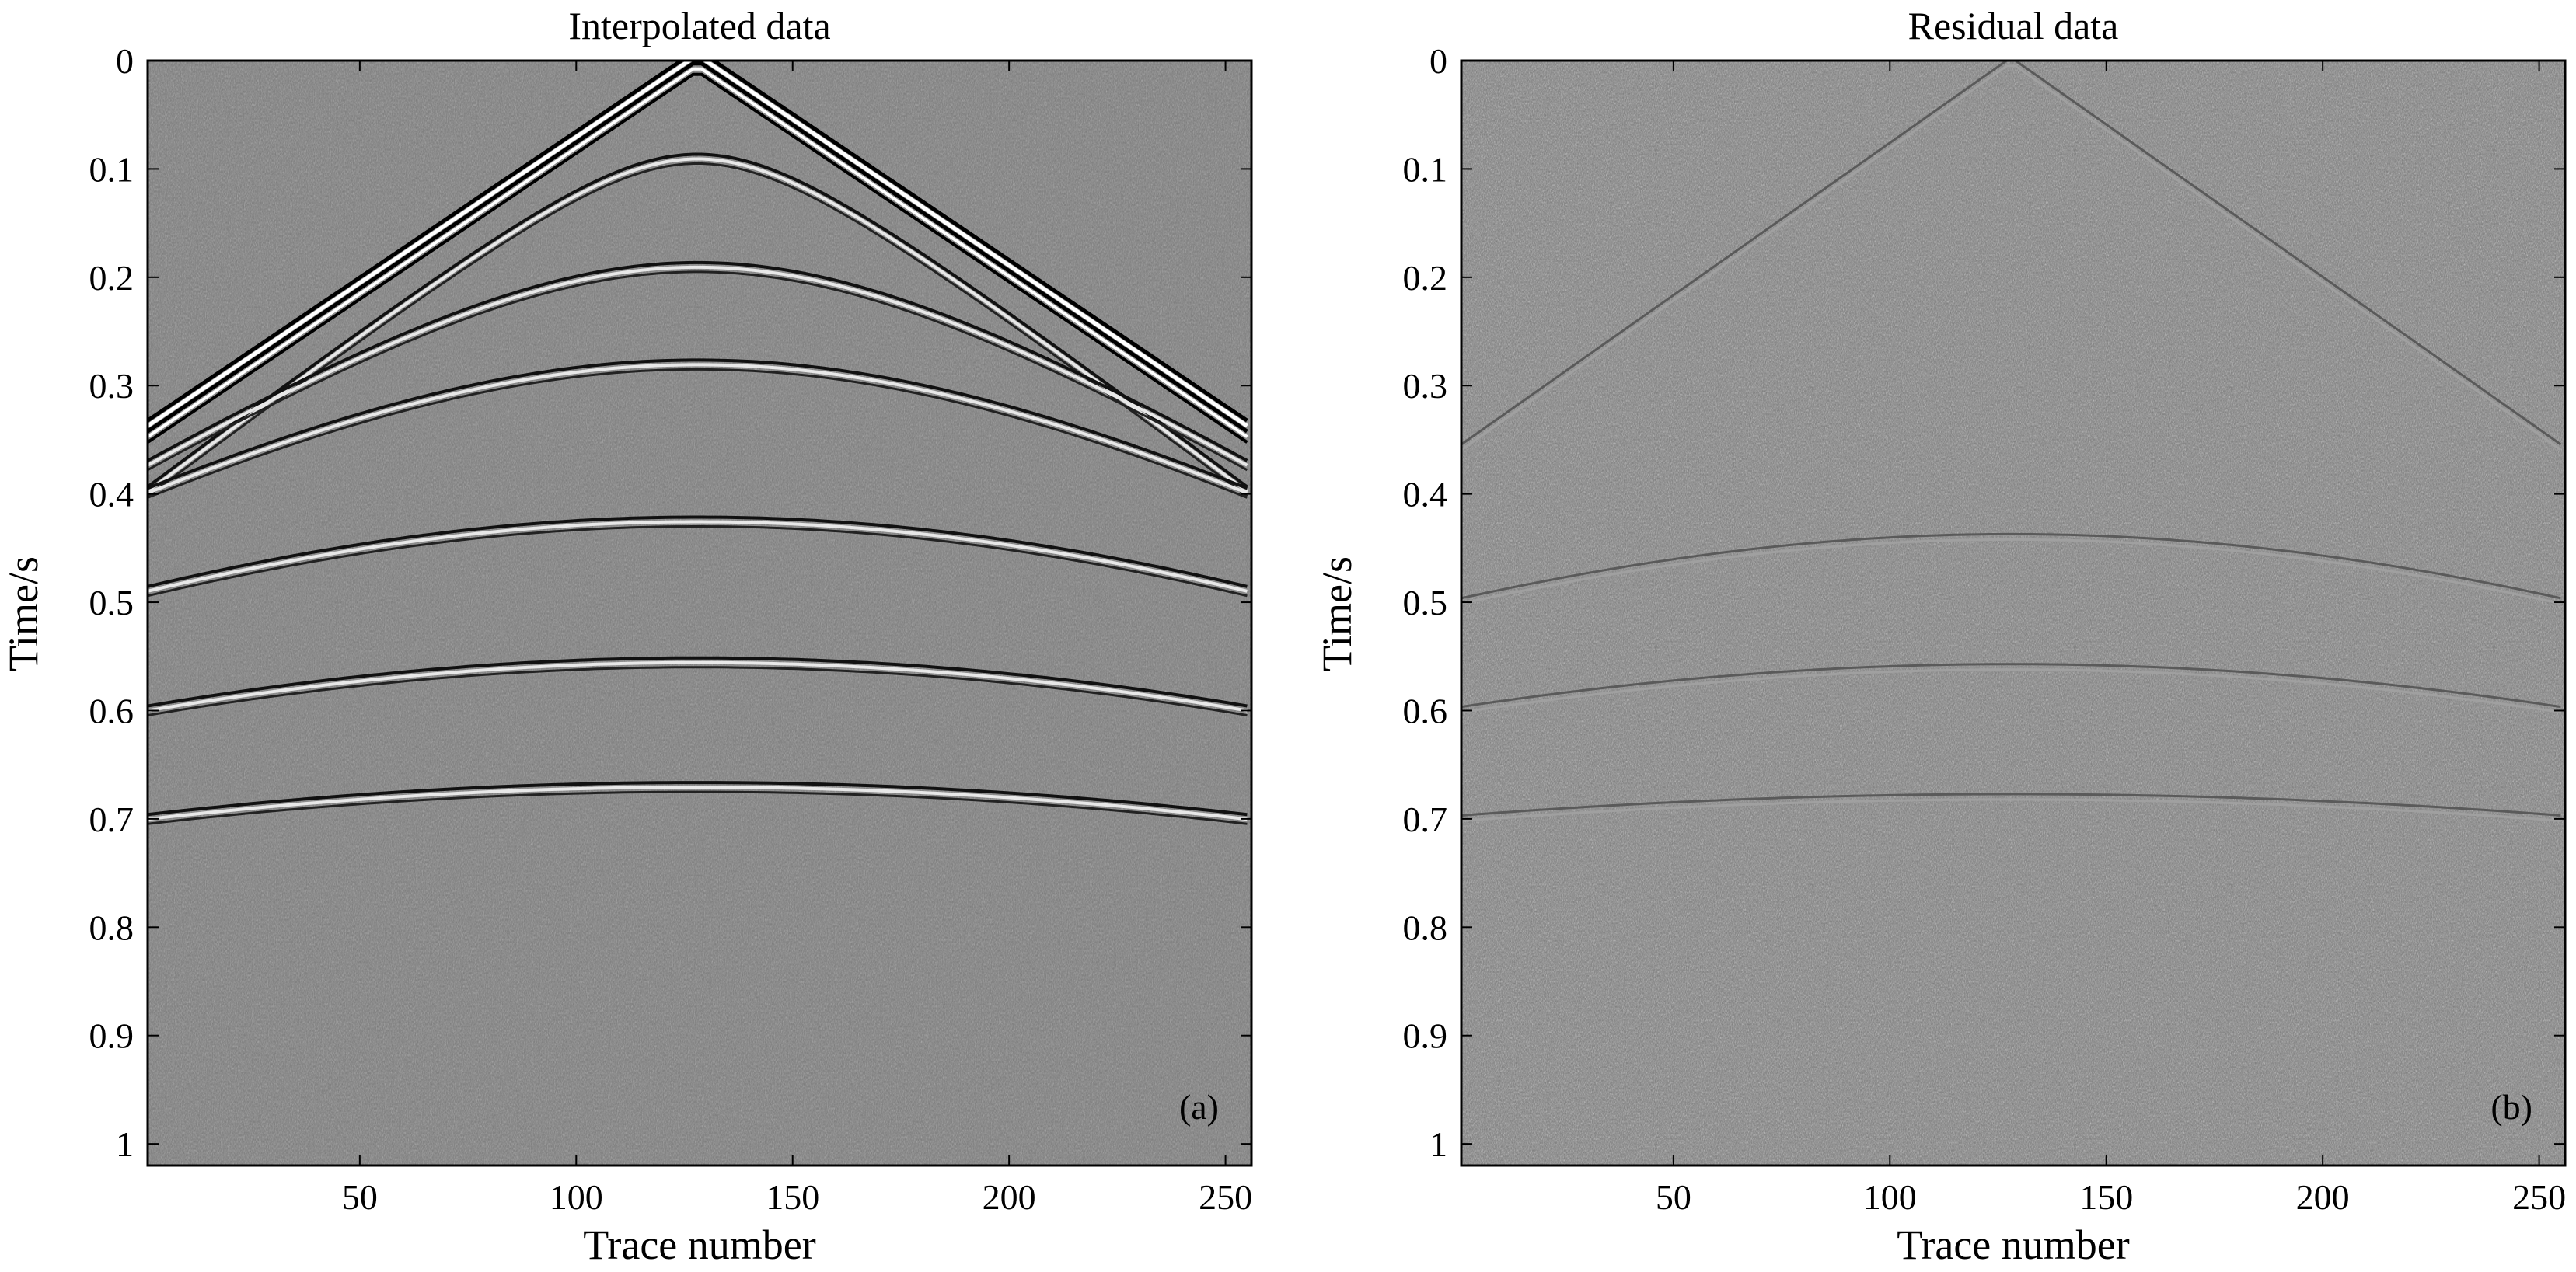 The height and width of the screenshot is (1272, 2576). I want to click on panel-label: (a), so click(1199, 1107).